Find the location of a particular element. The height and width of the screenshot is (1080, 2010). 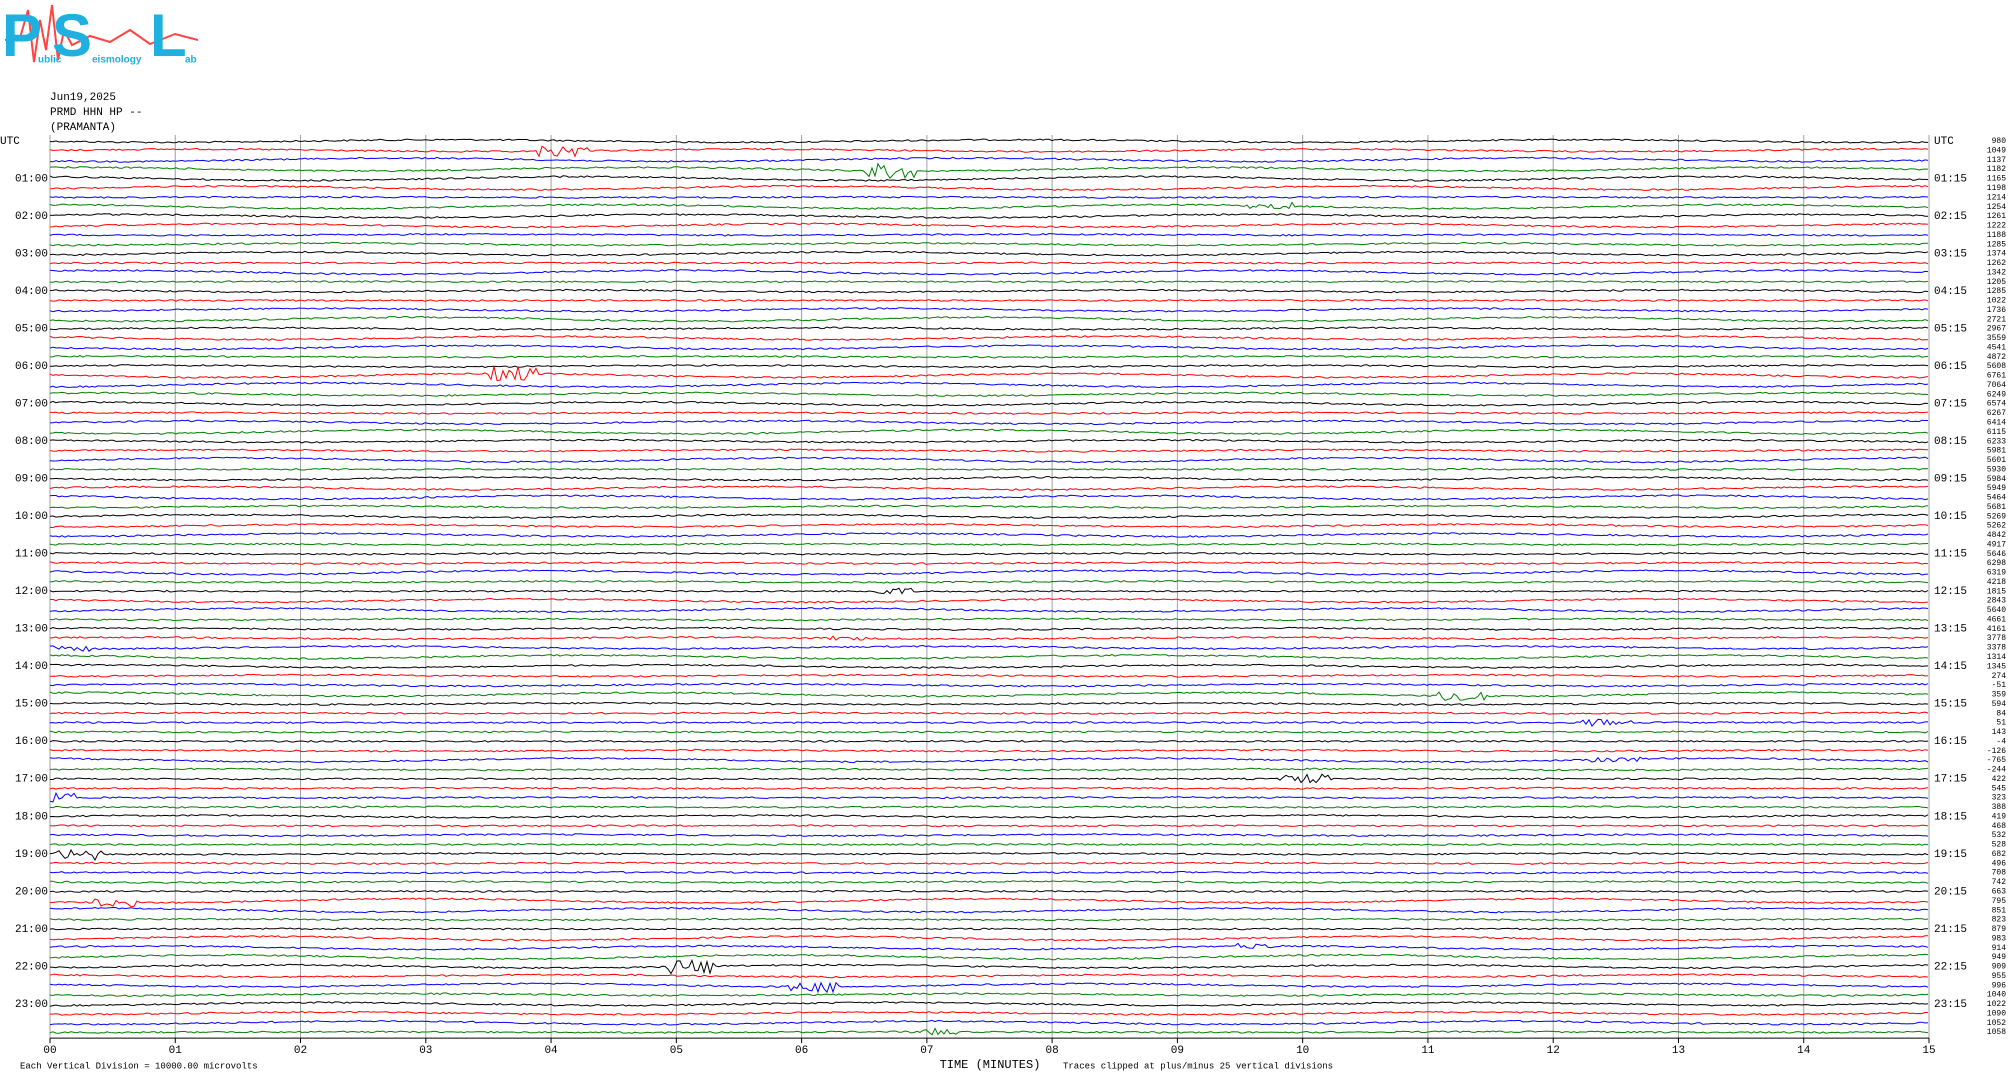

x-axis-label: TIME (MINUTES) is located at coordinates (990, 1065).